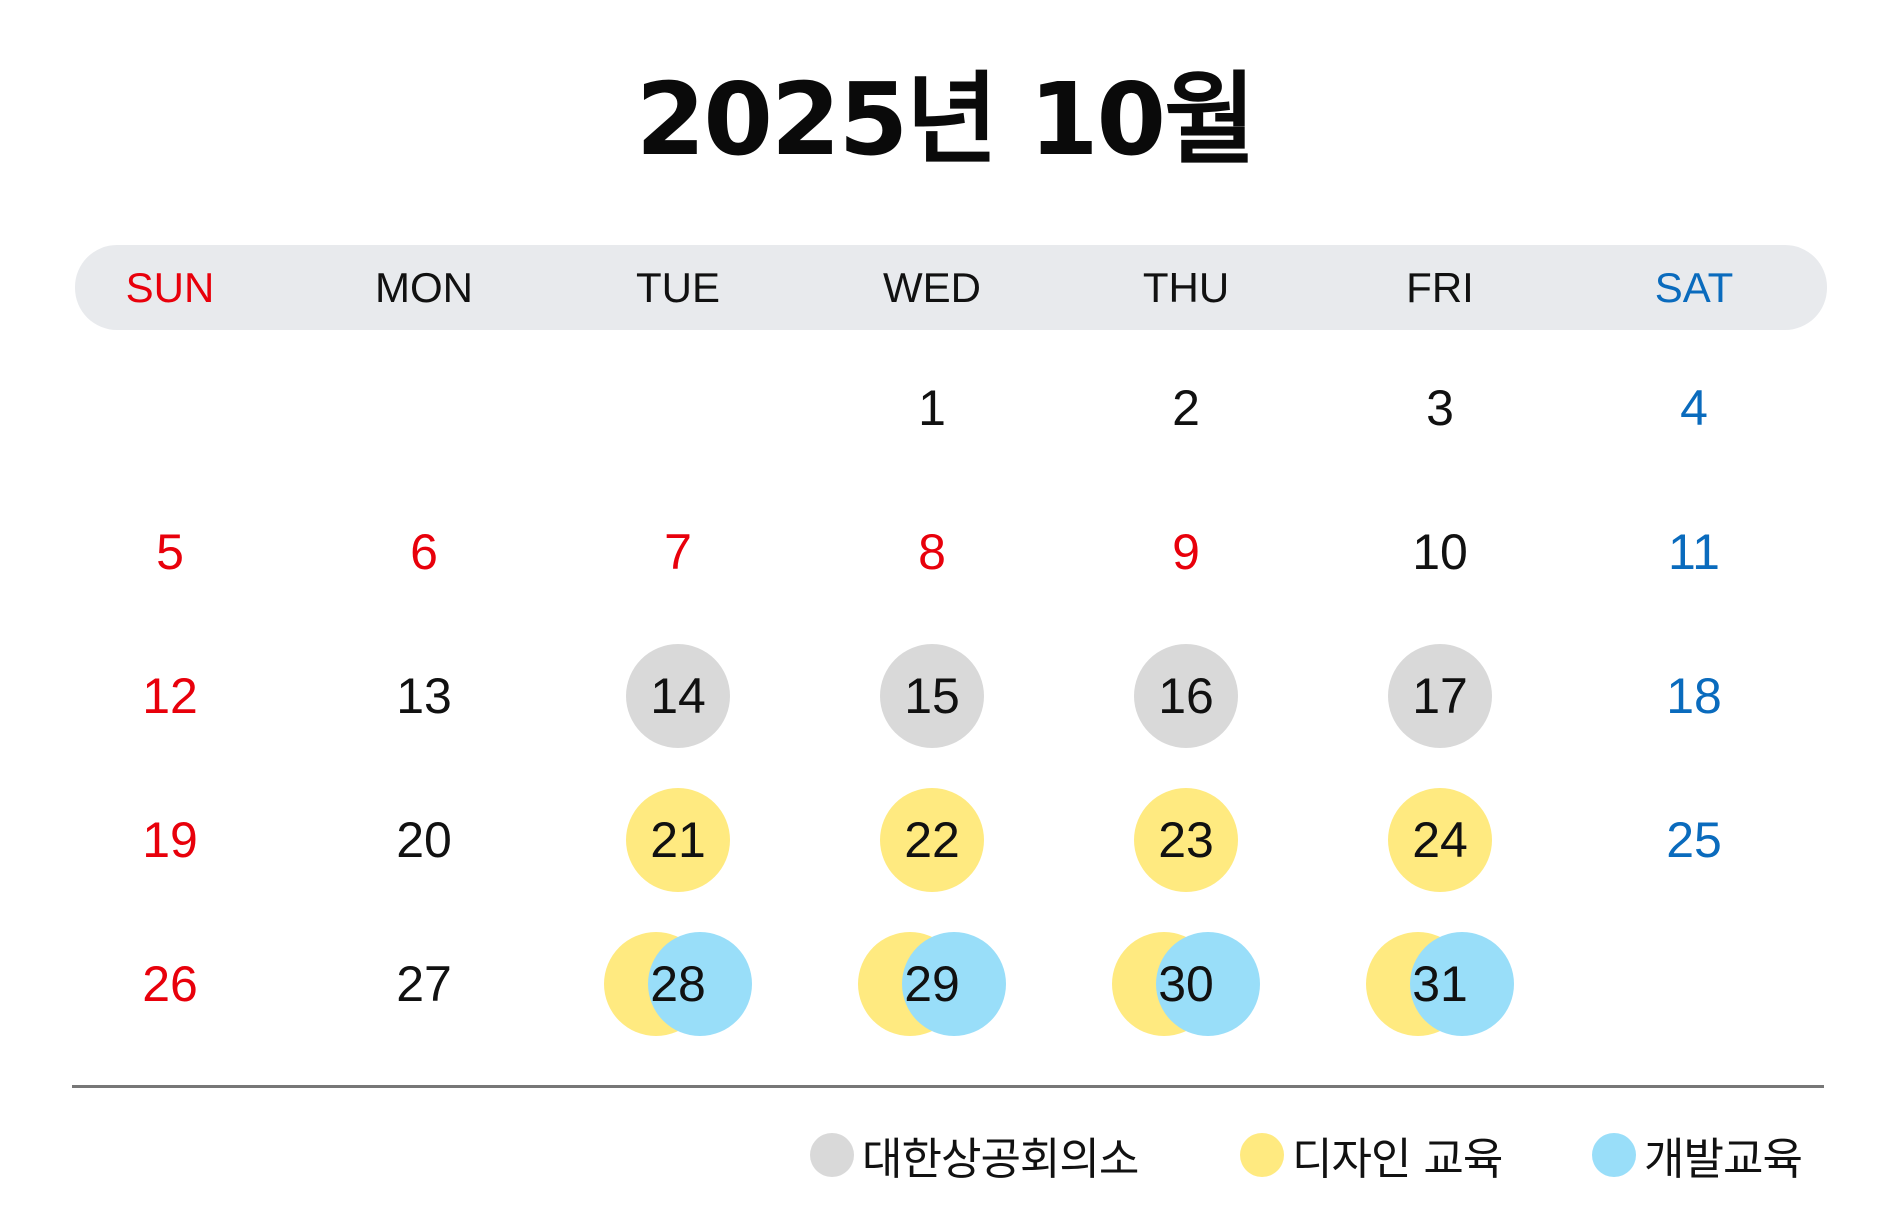  What do you see at coordinates (170, 840) in the screenshot?
I see `day-cell-19: 19` at bounding box center [170, 840].